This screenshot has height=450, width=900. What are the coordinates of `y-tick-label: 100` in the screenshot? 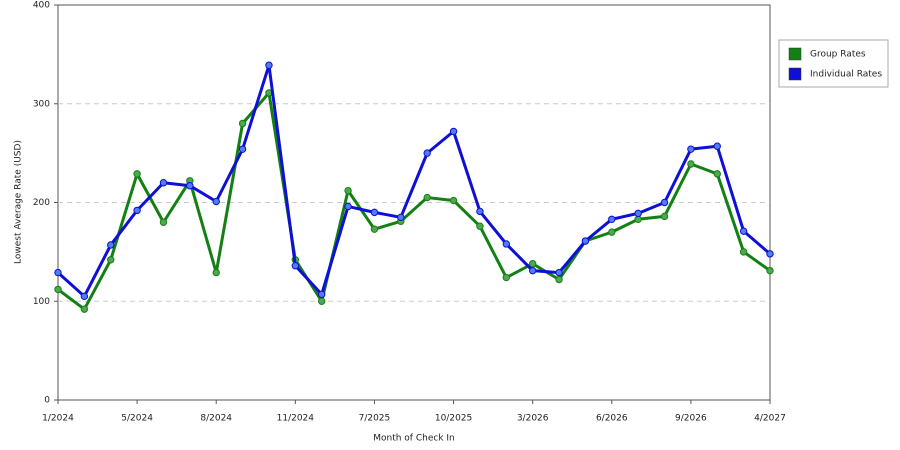 It's located at (41, 302).